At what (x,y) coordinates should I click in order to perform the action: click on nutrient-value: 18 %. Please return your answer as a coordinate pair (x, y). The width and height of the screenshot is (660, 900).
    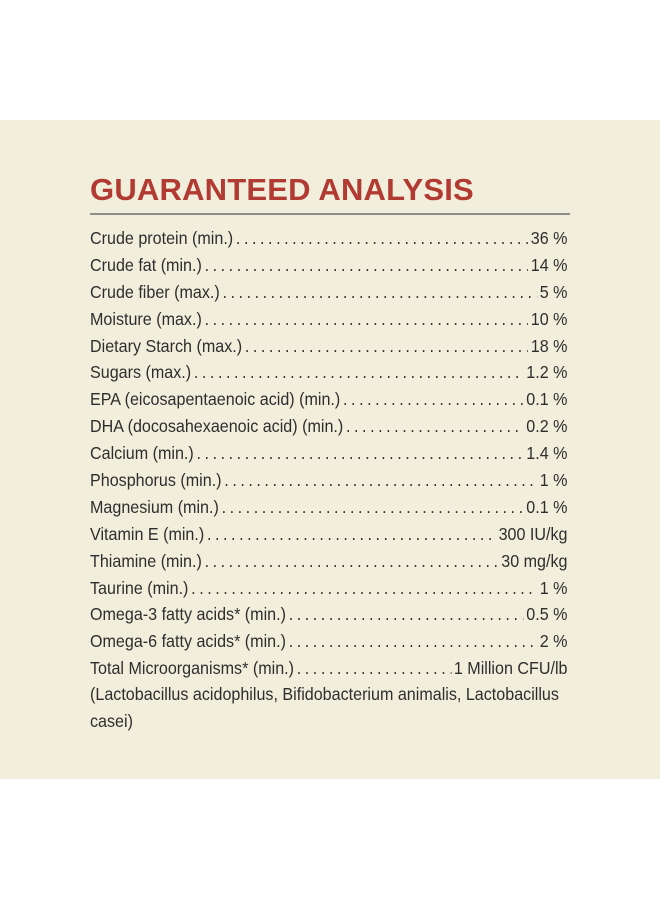
    Looking at the image, I should click on (549, 345).